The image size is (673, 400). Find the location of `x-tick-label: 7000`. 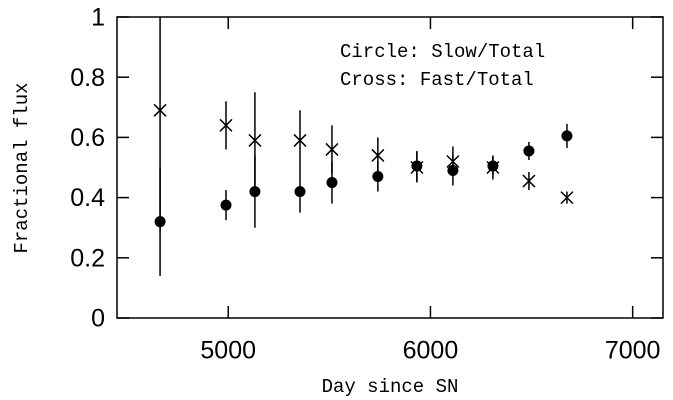

x-tick-label: 7000 is located at coordinates (633, 351).